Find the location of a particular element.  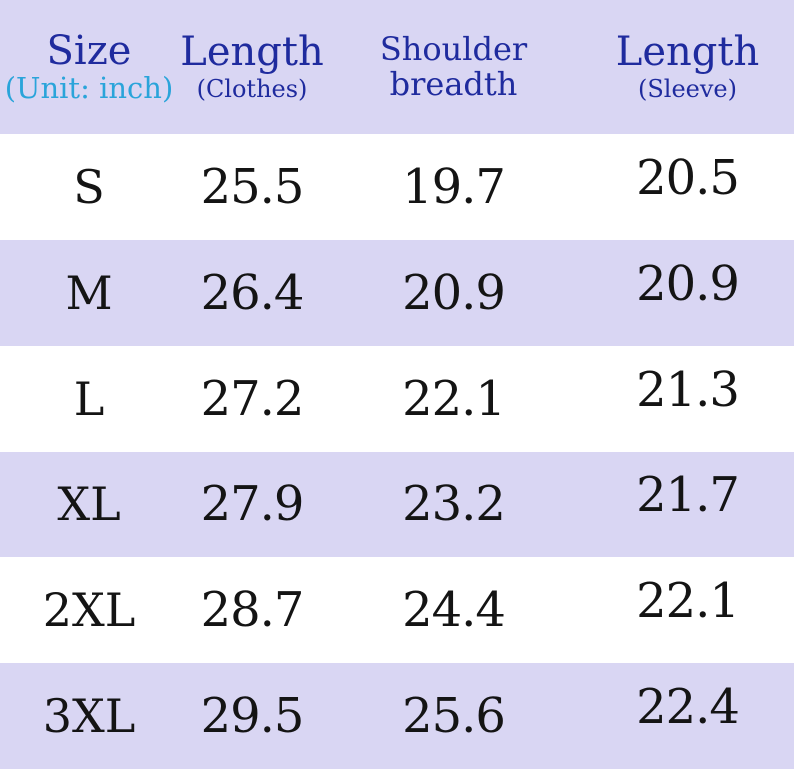

table-row-3xl: 3XL 29.5 25.6 22.4 is located at coordinates (397, 716).